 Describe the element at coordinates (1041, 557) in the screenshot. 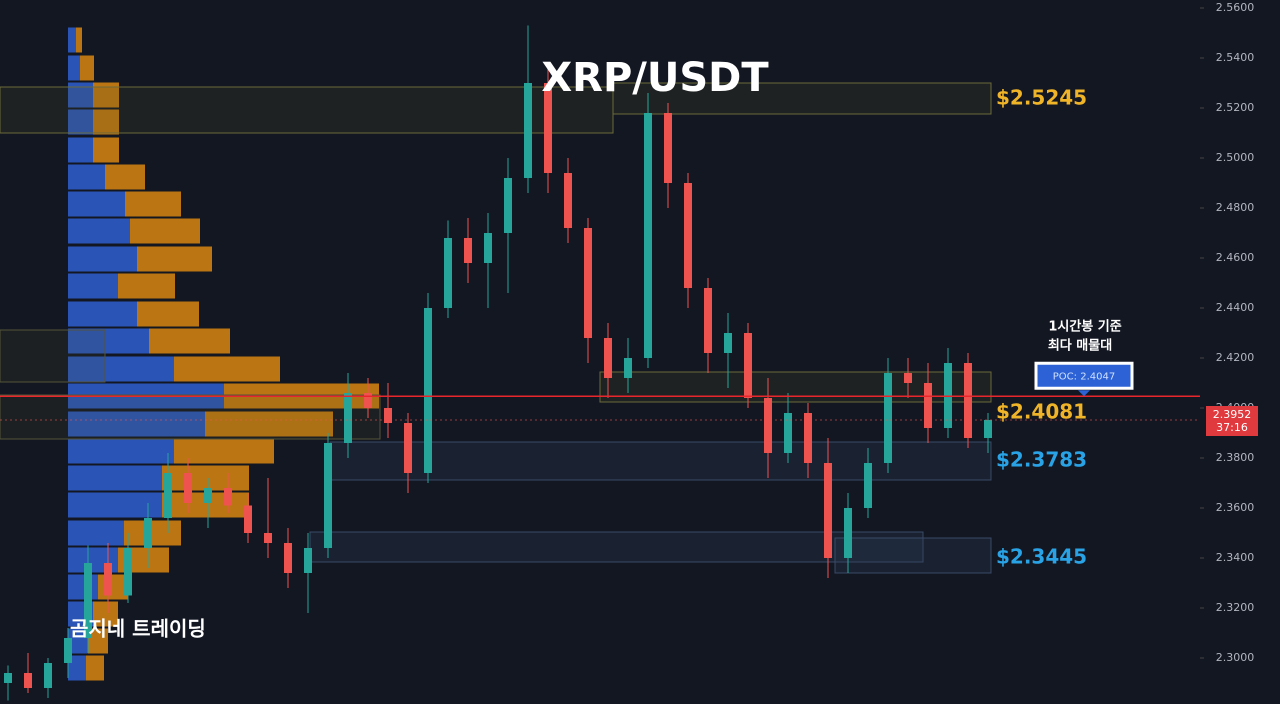

I see `level-label: $2.3445` at that location.